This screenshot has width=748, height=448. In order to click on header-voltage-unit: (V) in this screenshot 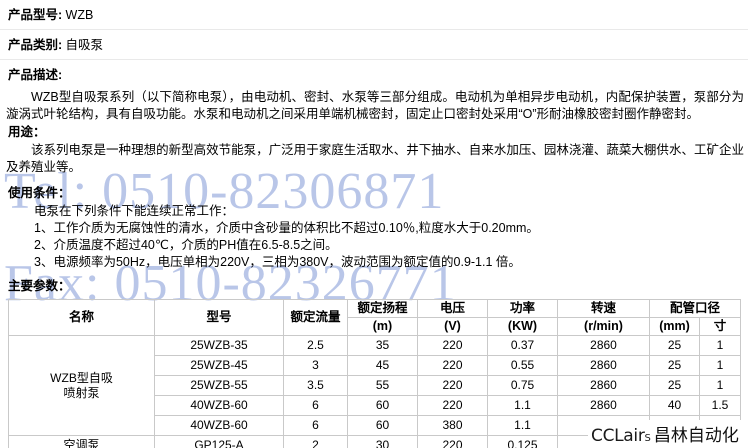, I will do `click(452, 326)`.